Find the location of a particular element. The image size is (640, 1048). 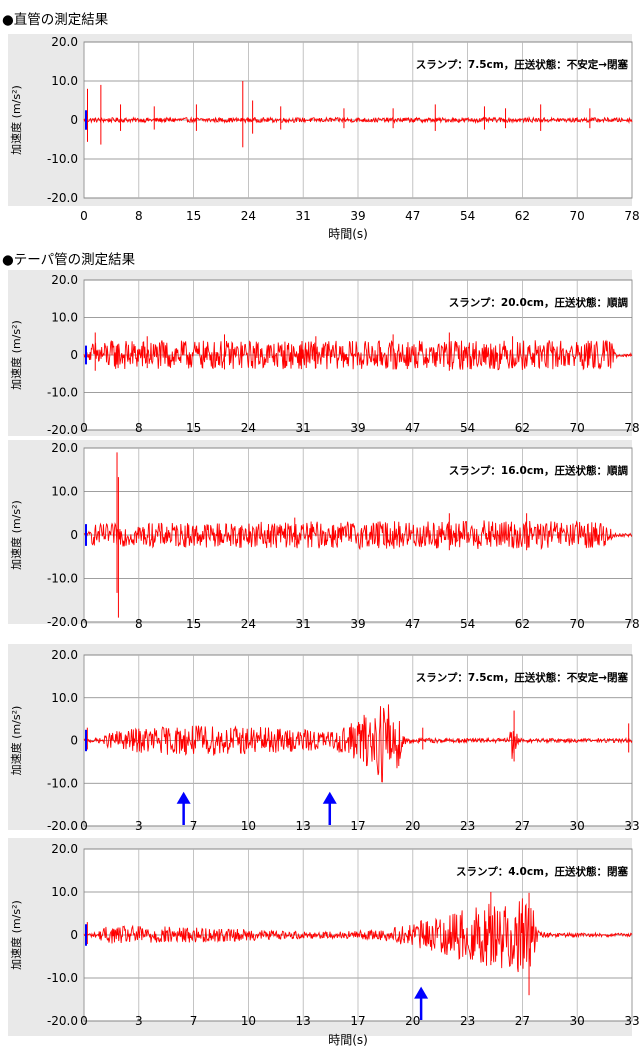

condition-annotation: スランプ：16.0cm，圧送状態：順調 is located at coordinates (538, 470).